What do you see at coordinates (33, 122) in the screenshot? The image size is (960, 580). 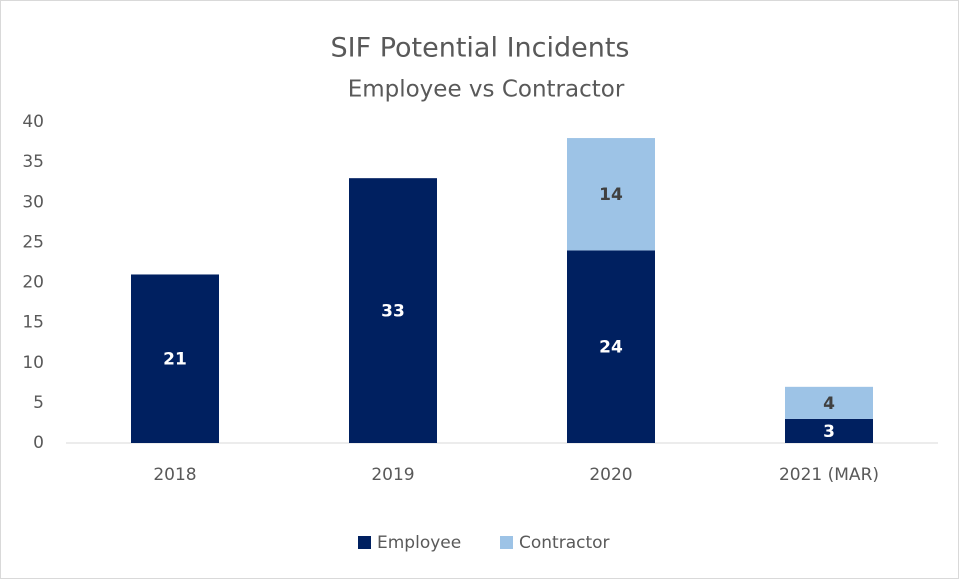 I see `y-tick-label: 40` at bounding box center [33, 122].